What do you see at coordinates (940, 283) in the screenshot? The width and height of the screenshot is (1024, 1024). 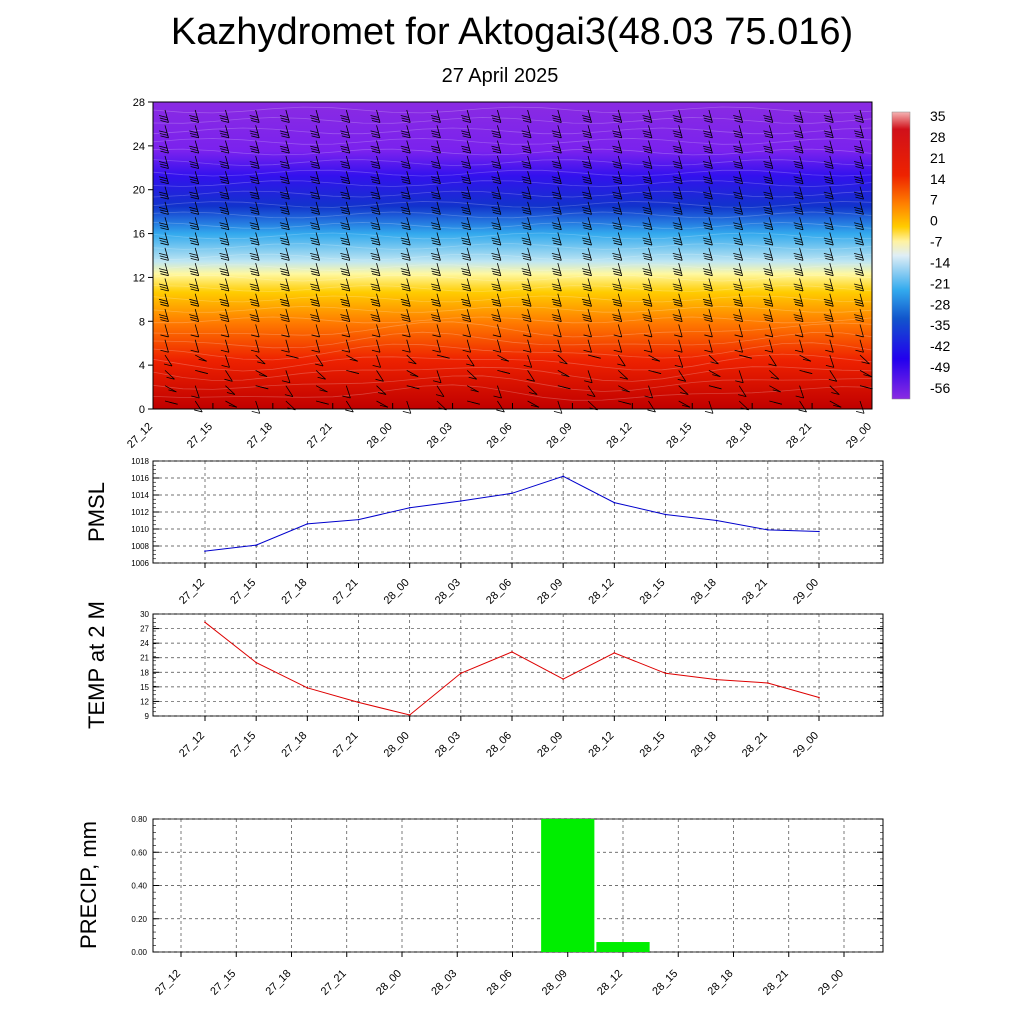 I see `colorbar-label: -21` at bounding box center [940, 283].